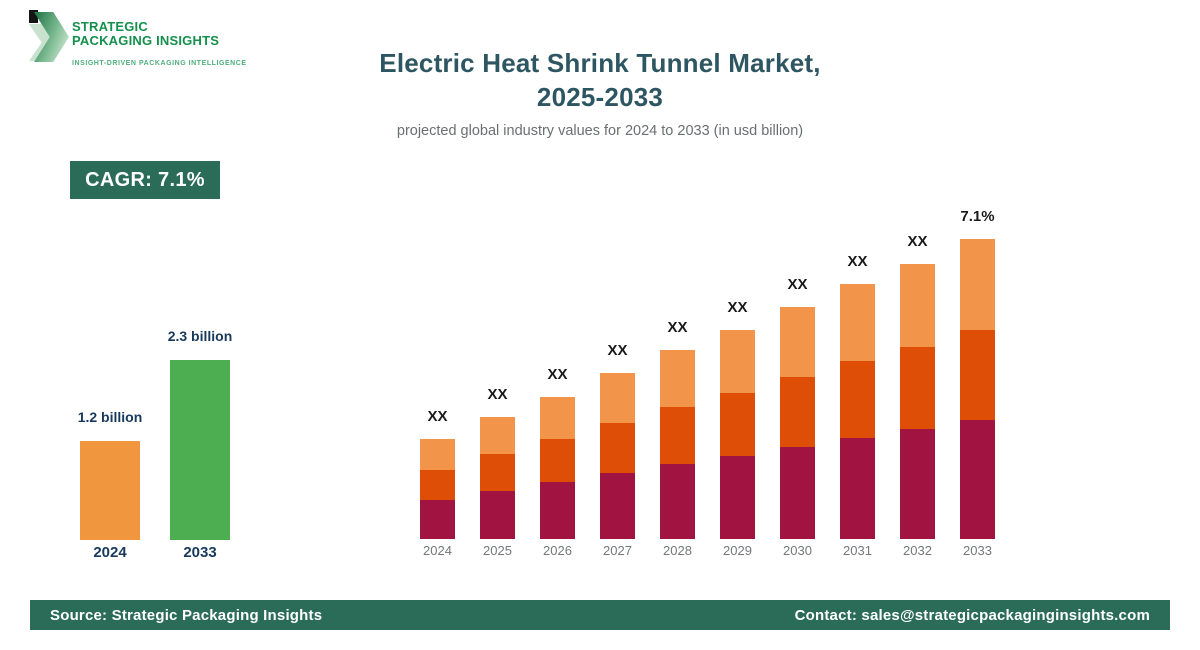  Describe the element at coordinates (497, 394) in the screenshot. I see `bar-value-label-2025: XX` at that location.